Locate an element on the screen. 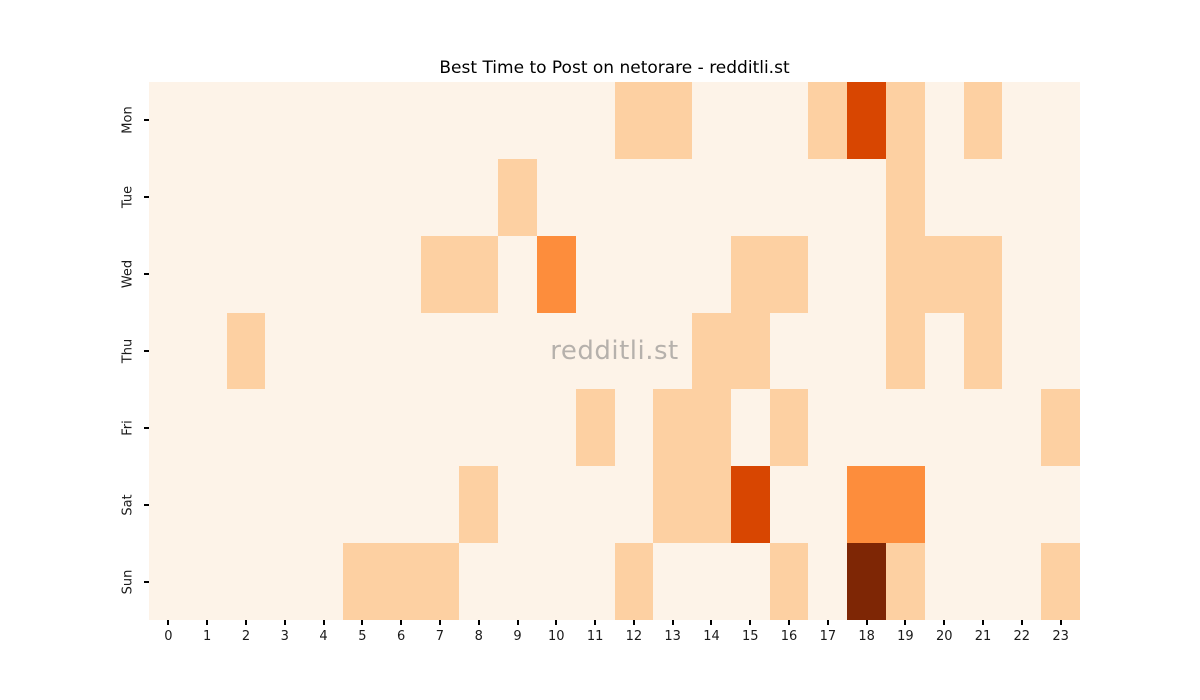 Image resolution: width=1200 pixels, height=700 pixels. x-axis-label: 8 is located at coordinates (478, 636).